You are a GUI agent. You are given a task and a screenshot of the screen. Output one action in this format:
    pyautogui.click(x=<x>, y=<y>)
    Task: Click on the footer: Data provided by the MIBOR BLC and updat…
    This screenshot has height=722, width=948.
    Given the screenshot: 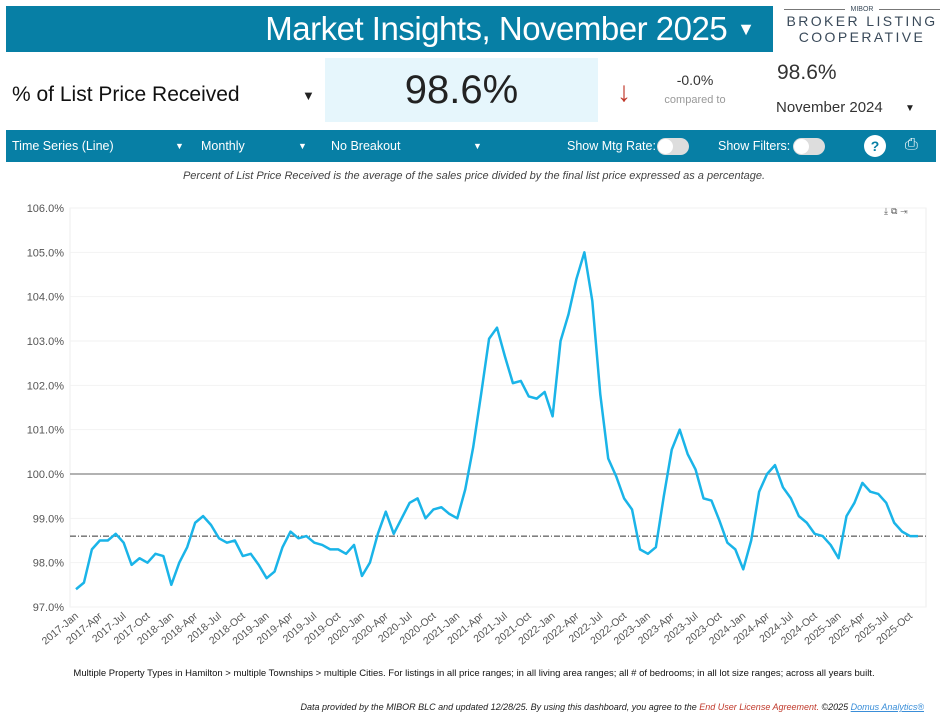 What is the action you would take?
    pyautogui.click(x=612, y=707)
    